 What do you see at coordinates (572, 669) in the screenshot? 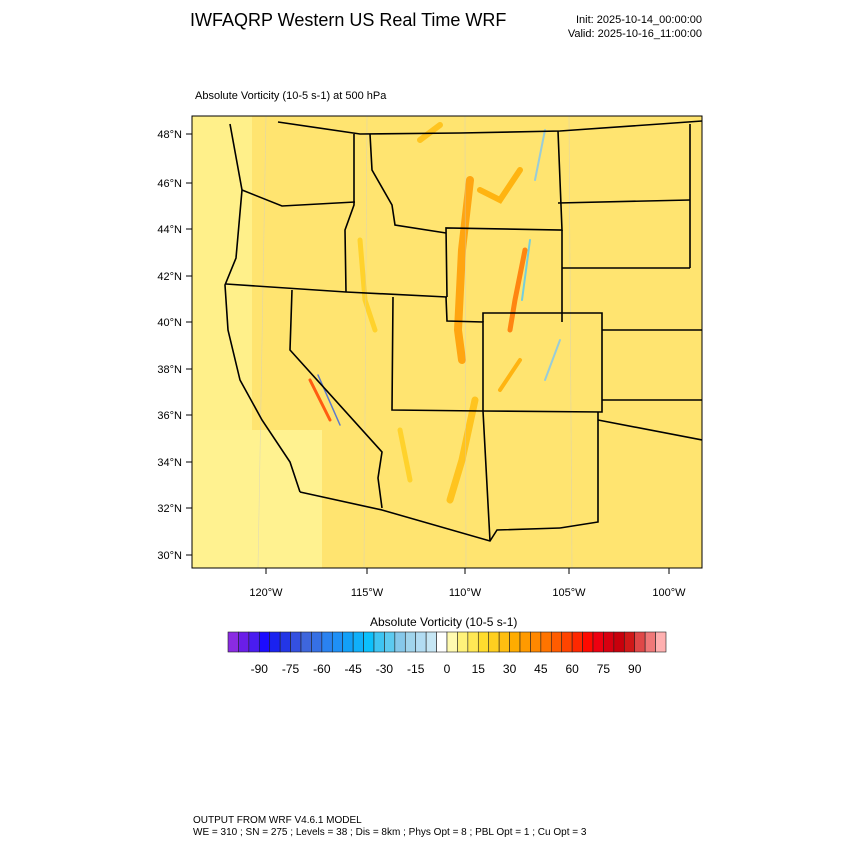
I see `colorbar-label: 60` at bounding box center [572, 669].